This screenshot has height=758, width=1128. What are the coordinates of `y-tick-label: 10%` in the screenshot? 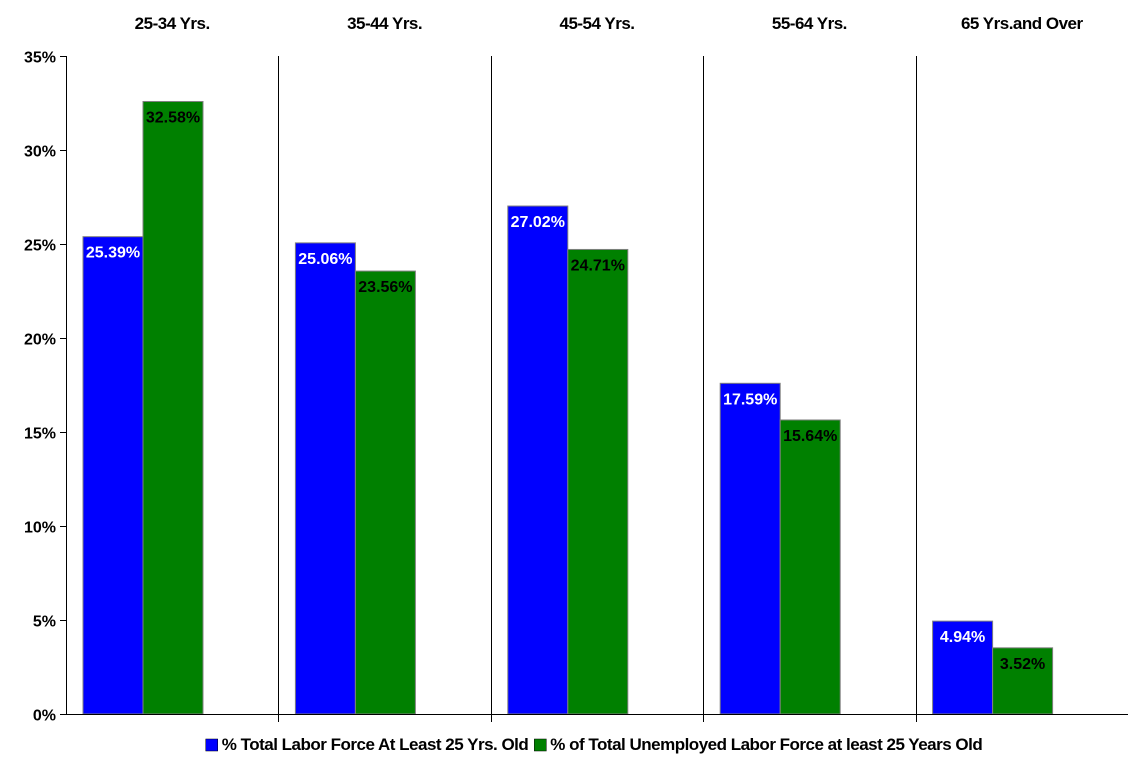 It's located at (40, 528).